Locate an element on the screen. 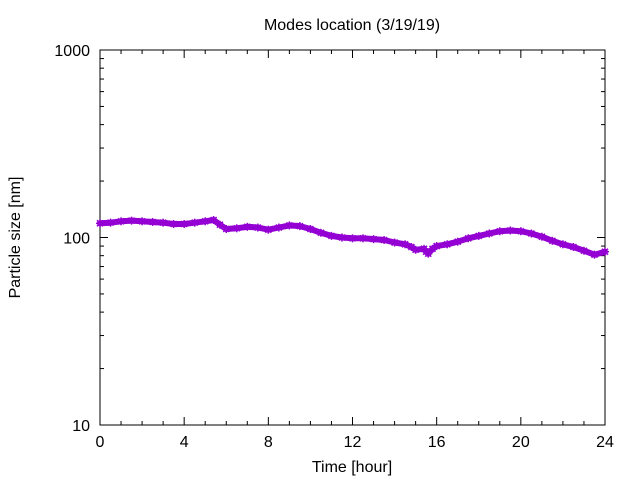 This screenshot has height=485, width=640. y-tick-label: 1000 is located at coordinates (72, 51).